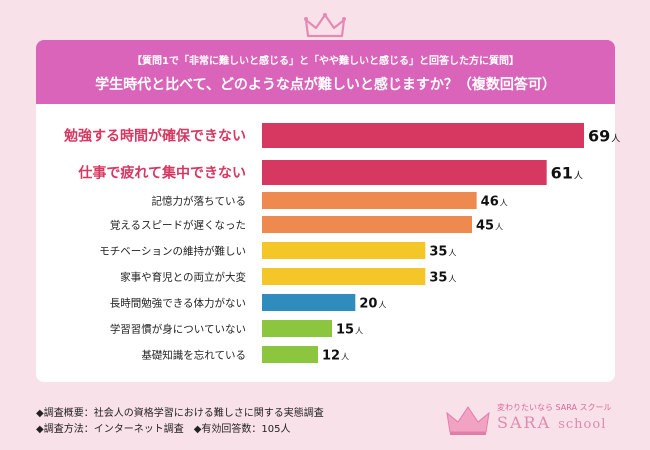 This screenshot has height=450, width=650. Describe the element at coordinates (325, 61) in the screenshot. I see `question-context: 【質問1で「非常に難しいと感じる」と「やや難しいと感じる」と回答した方に質問】` at that location.